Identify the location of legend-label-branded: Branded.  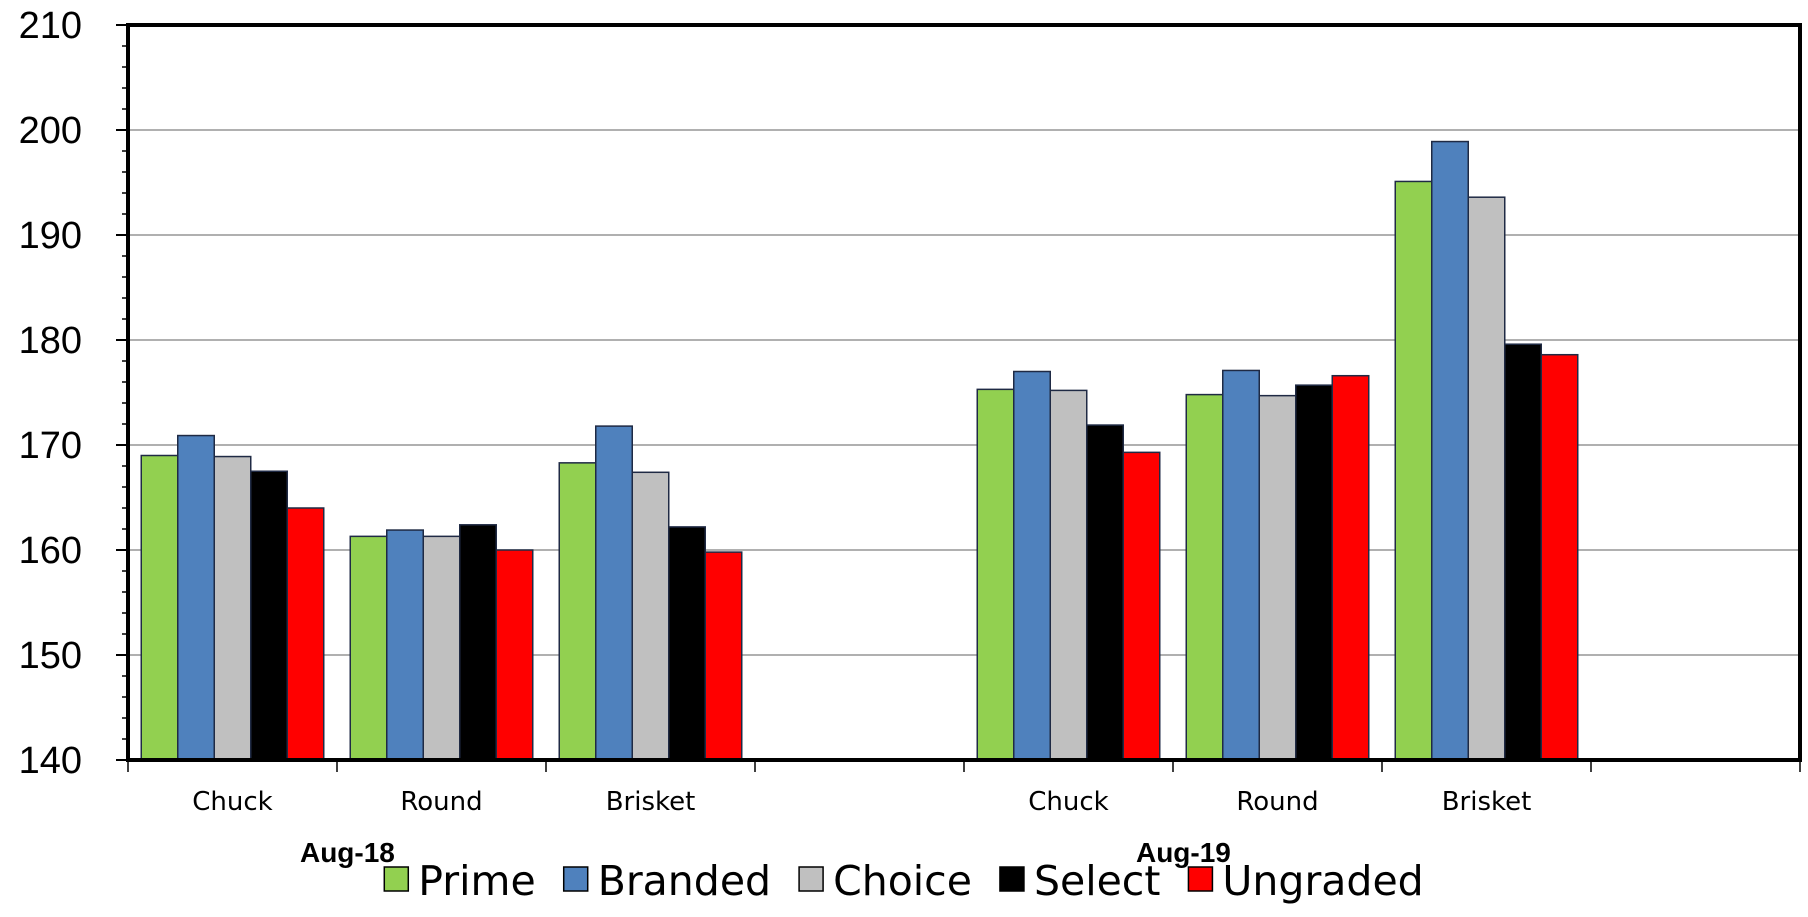
(684, 881).